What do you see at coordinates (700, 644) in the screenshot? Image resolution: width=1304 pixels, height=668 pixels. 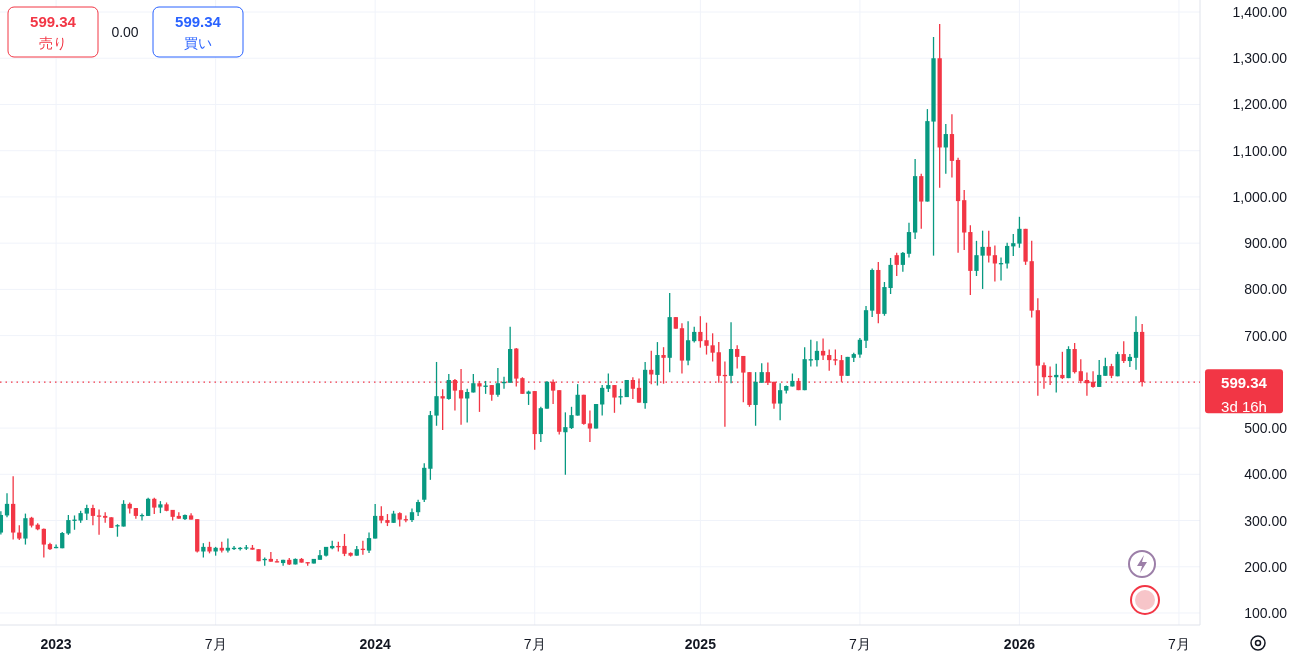 I see `x-tick-label: 2025` at bounding box center [700, 644].